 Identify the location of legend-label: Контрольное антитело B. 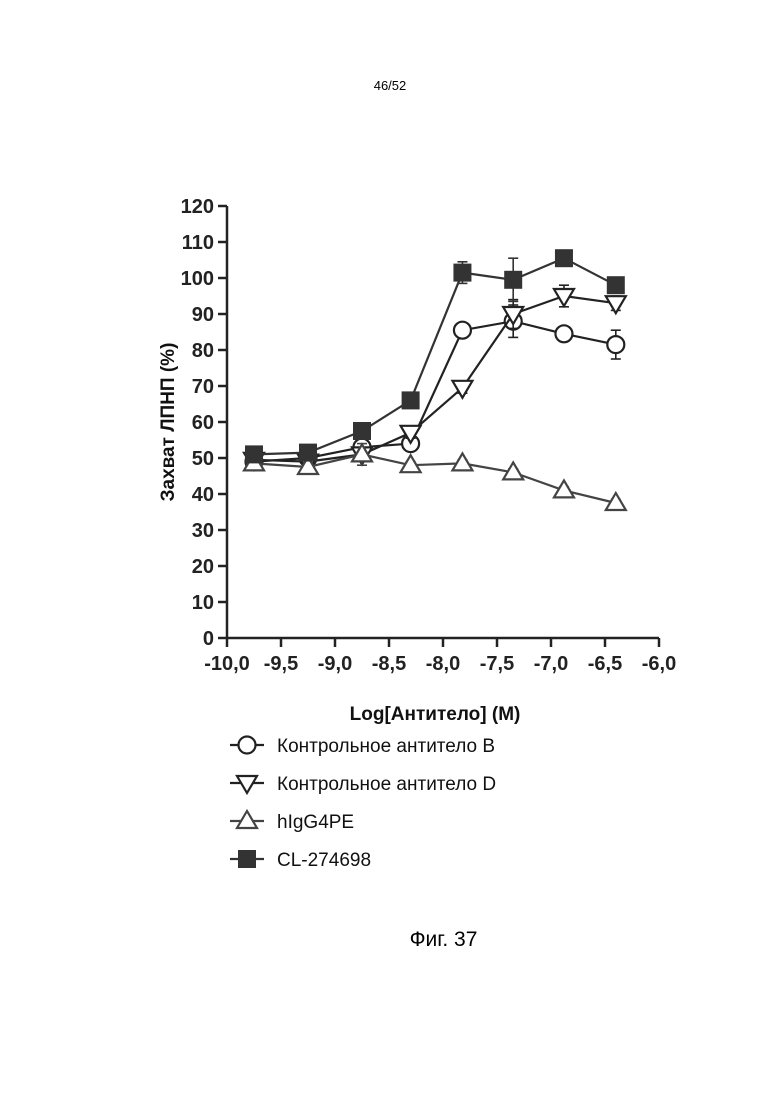
(386, 746).